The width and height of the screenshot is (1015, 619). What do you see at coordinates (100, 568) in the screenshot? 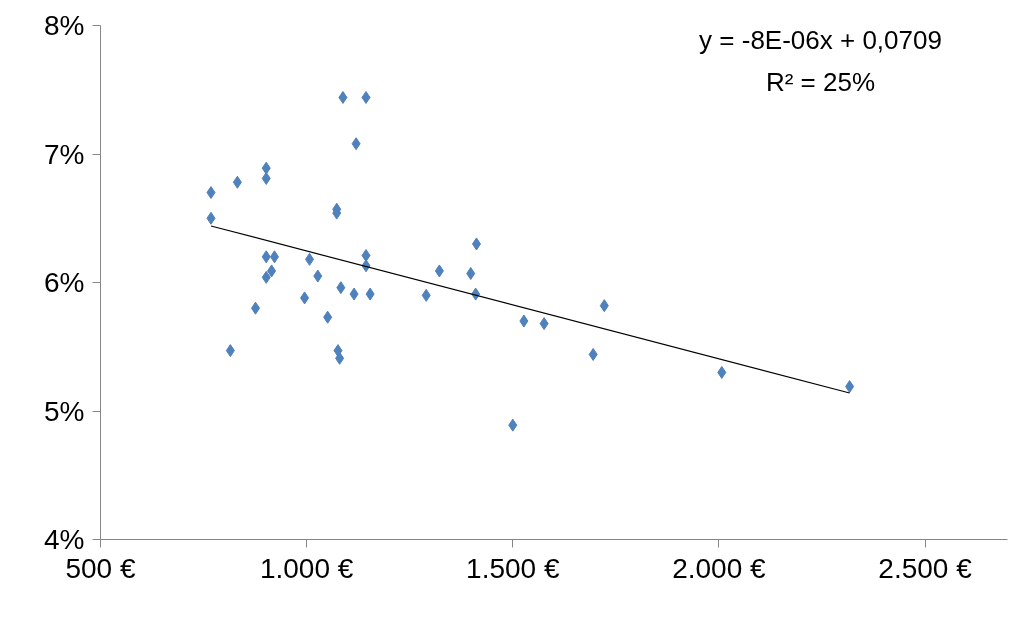
I see `x-tick-label: 500 €` at bounding box center [100, 568].